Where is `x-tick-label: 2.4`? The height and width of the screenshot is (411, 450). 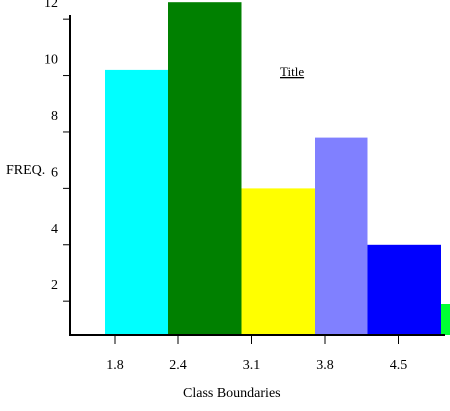
x-tick-label: 2.4 is located at coordinates (178, 365).